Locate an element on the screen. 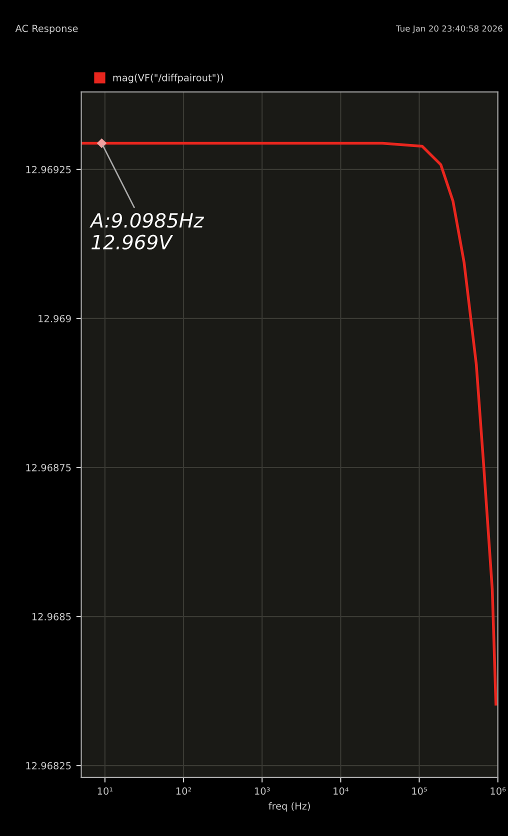  legend-label: mag(VF("/diffpairout")) is located at coordinates (168, 79).